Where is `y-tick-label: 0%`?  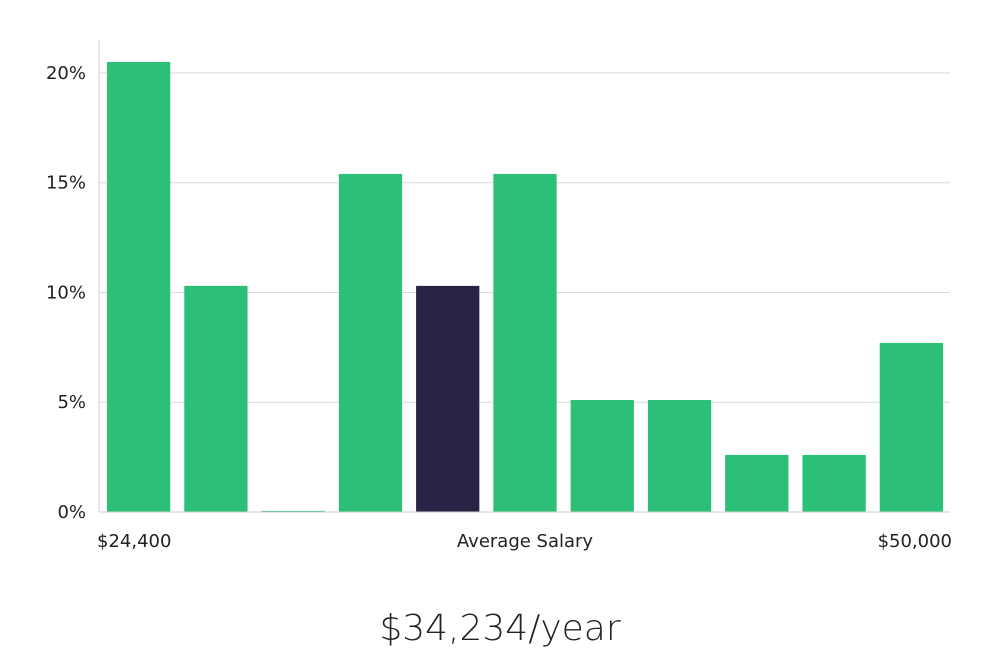 y-tick-label: 0% is located at coordinates (71, 512).